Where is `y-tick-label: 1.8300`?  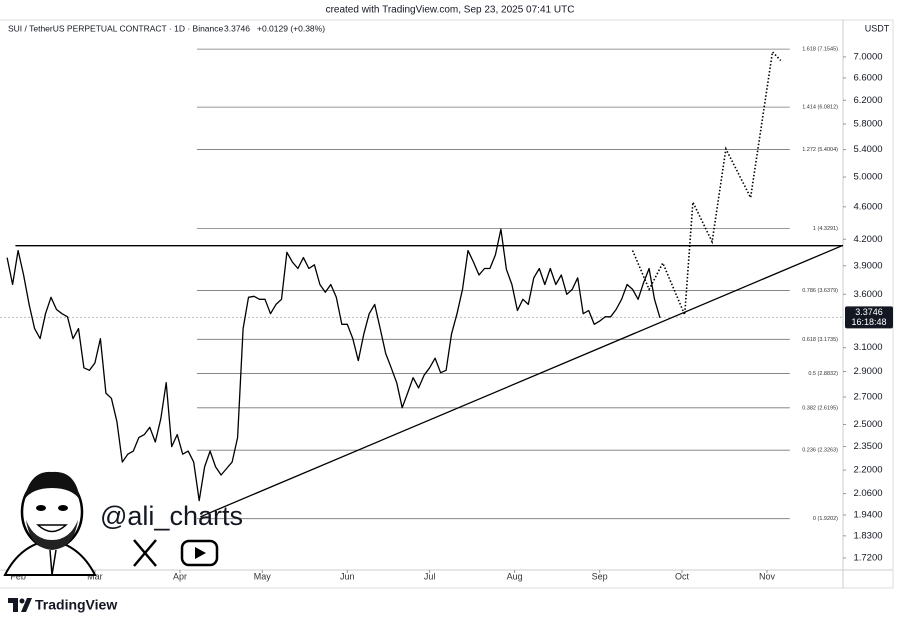 y-tick-label: 1.8300 is located at coordinates (867, 535).